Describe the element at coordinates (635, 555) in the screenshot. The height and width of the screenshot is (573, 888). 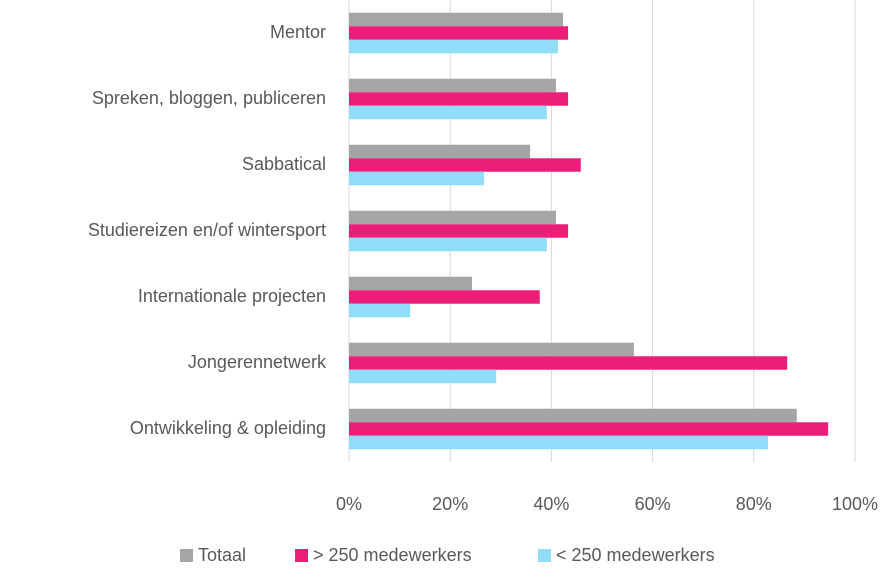
I see `legend-label: < 250 medewerkers` at that location.